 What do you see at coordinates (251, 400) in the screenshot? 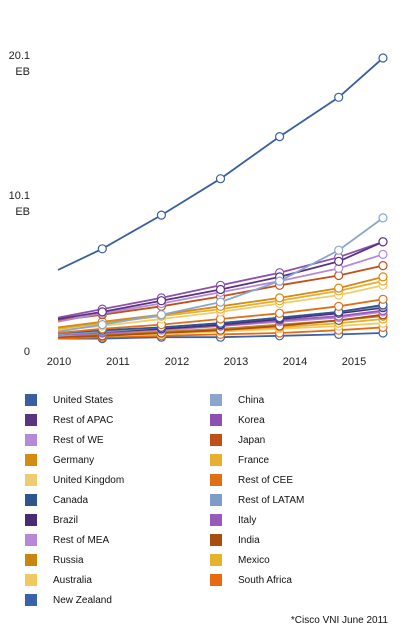
I see `legend-label: China` at bounding box center [251, 400].